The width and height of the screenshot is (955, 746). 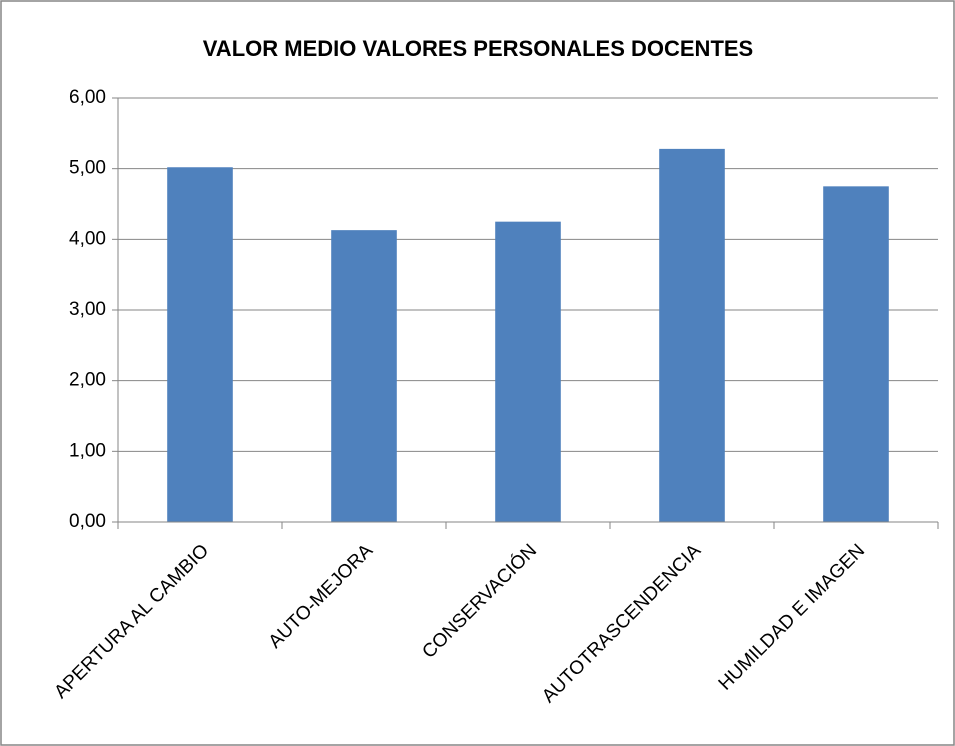 I want to click on chart-title: VALOR MEDIO VALORES PERSONALES DOCENTES, so click(x=478, y=48).